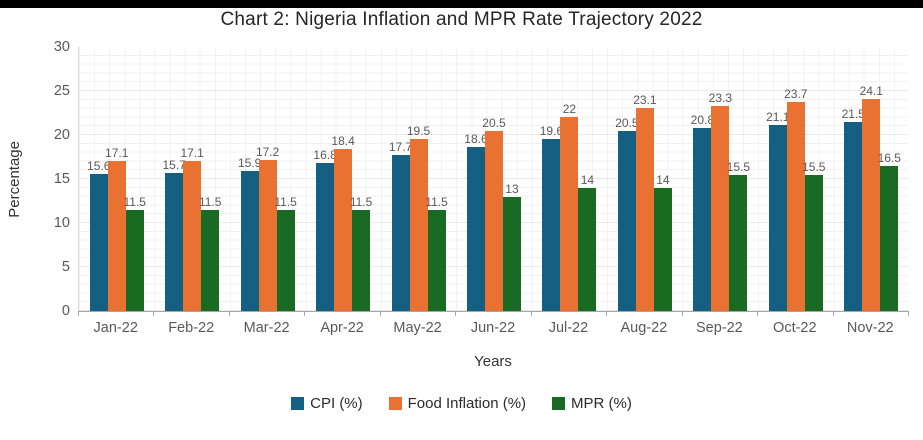  I want to click on y-tick-label: 5, so click(65, 267).